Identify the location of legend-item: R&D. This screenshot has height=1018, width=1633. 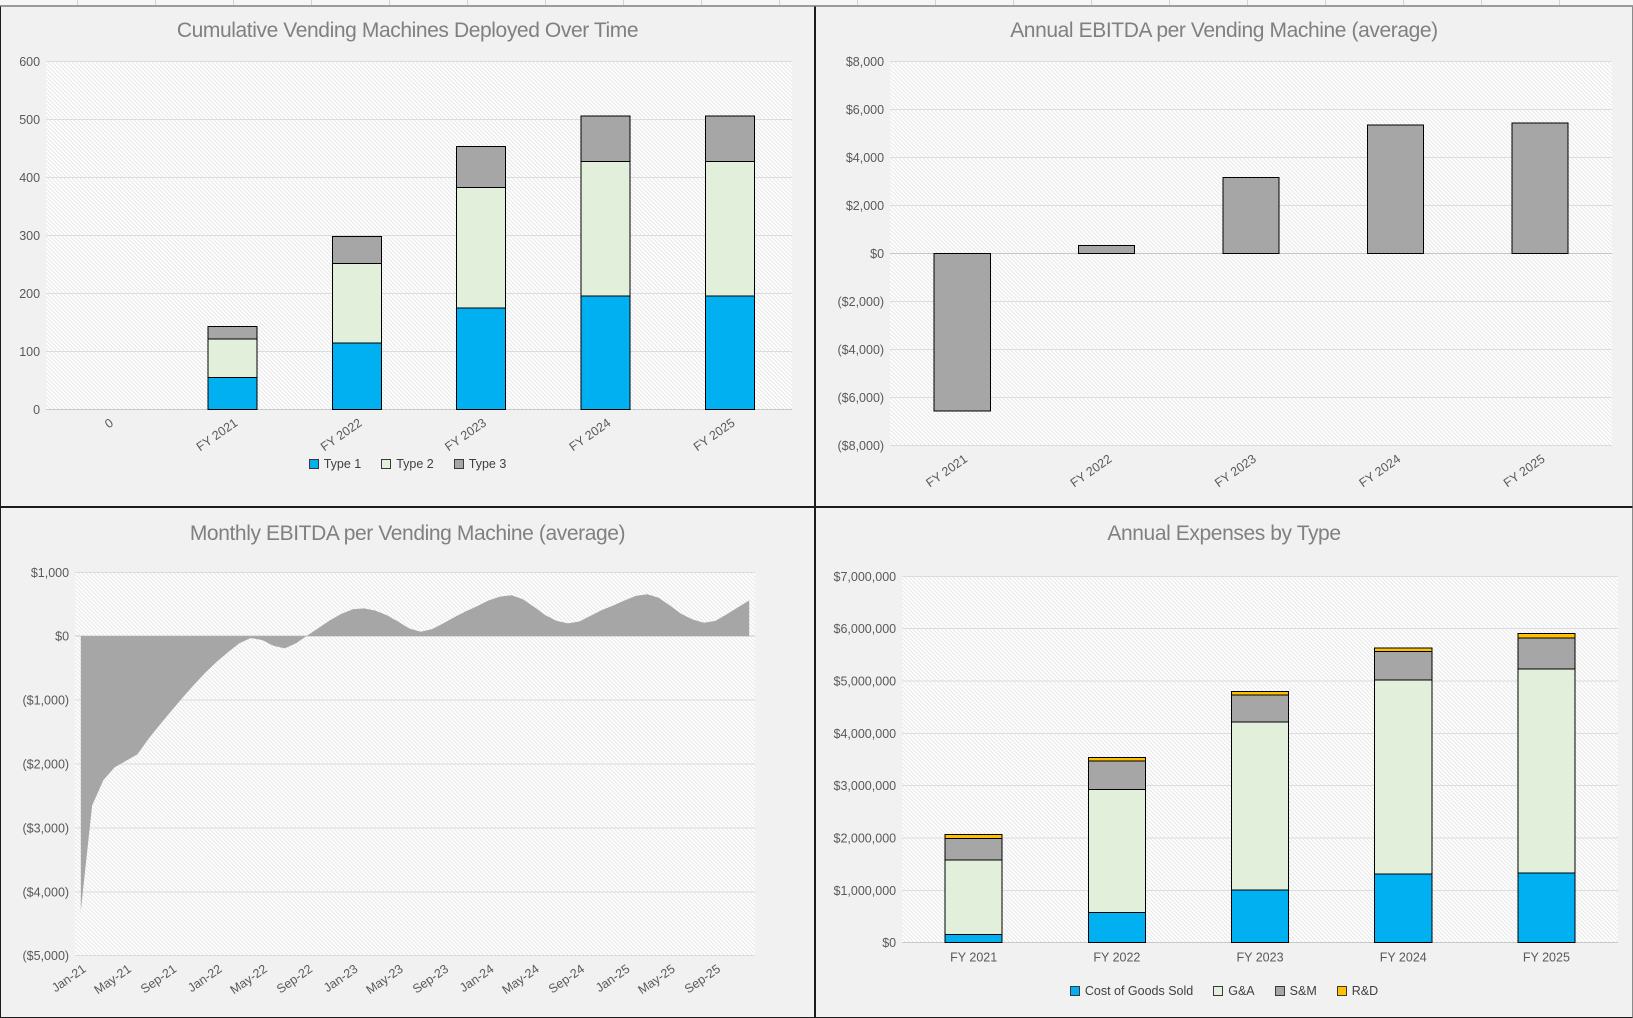
(1357, 991).